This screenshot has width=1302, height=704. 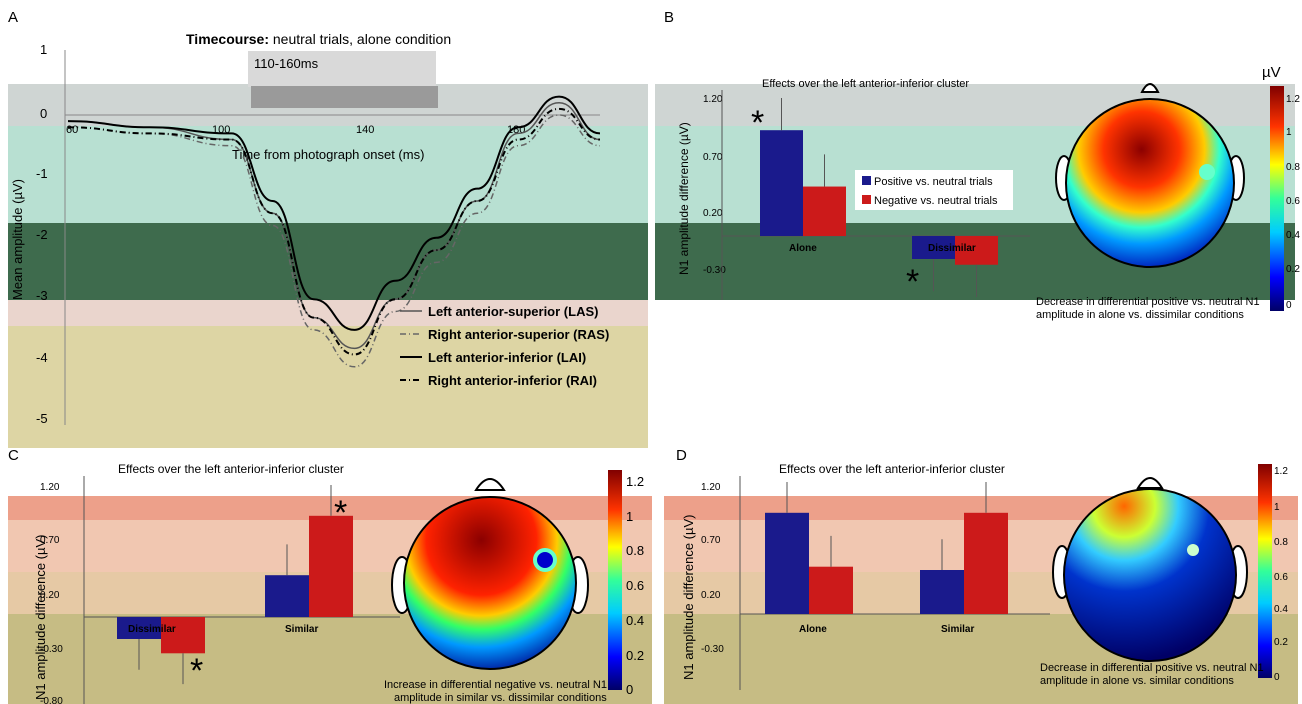 What do you see at coordinates (615, 580) in the screenshot?
I see `colorbar-c` at bounding box center [615, 580].